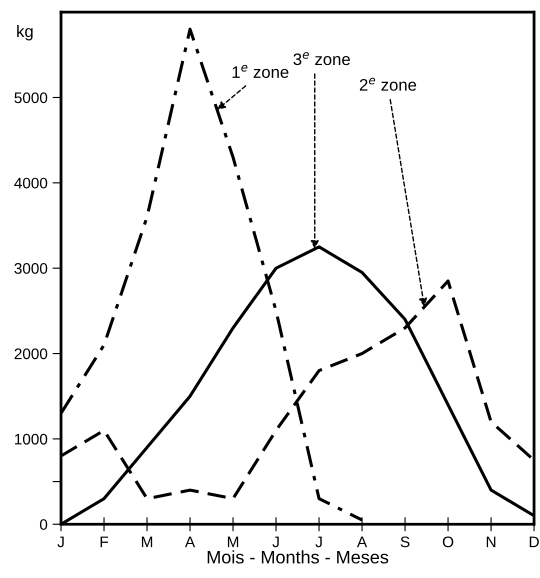  Describe the element at coordinates (321, 59) in the screenshot. I see `text: 3$^{e}$ zone` at that location.